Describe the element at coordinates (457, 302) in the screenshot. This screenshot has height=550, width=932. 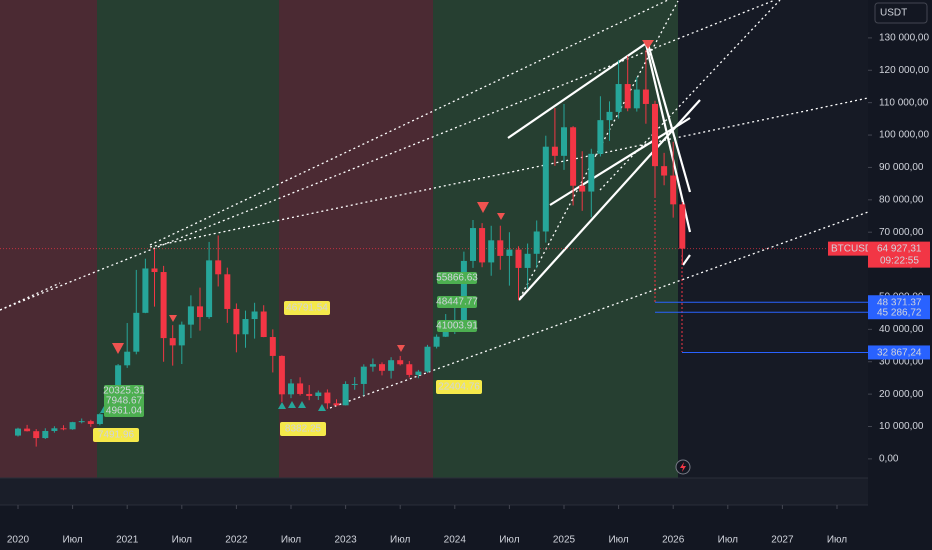
I see `signal-annotation-label: 48447.77` at that location.